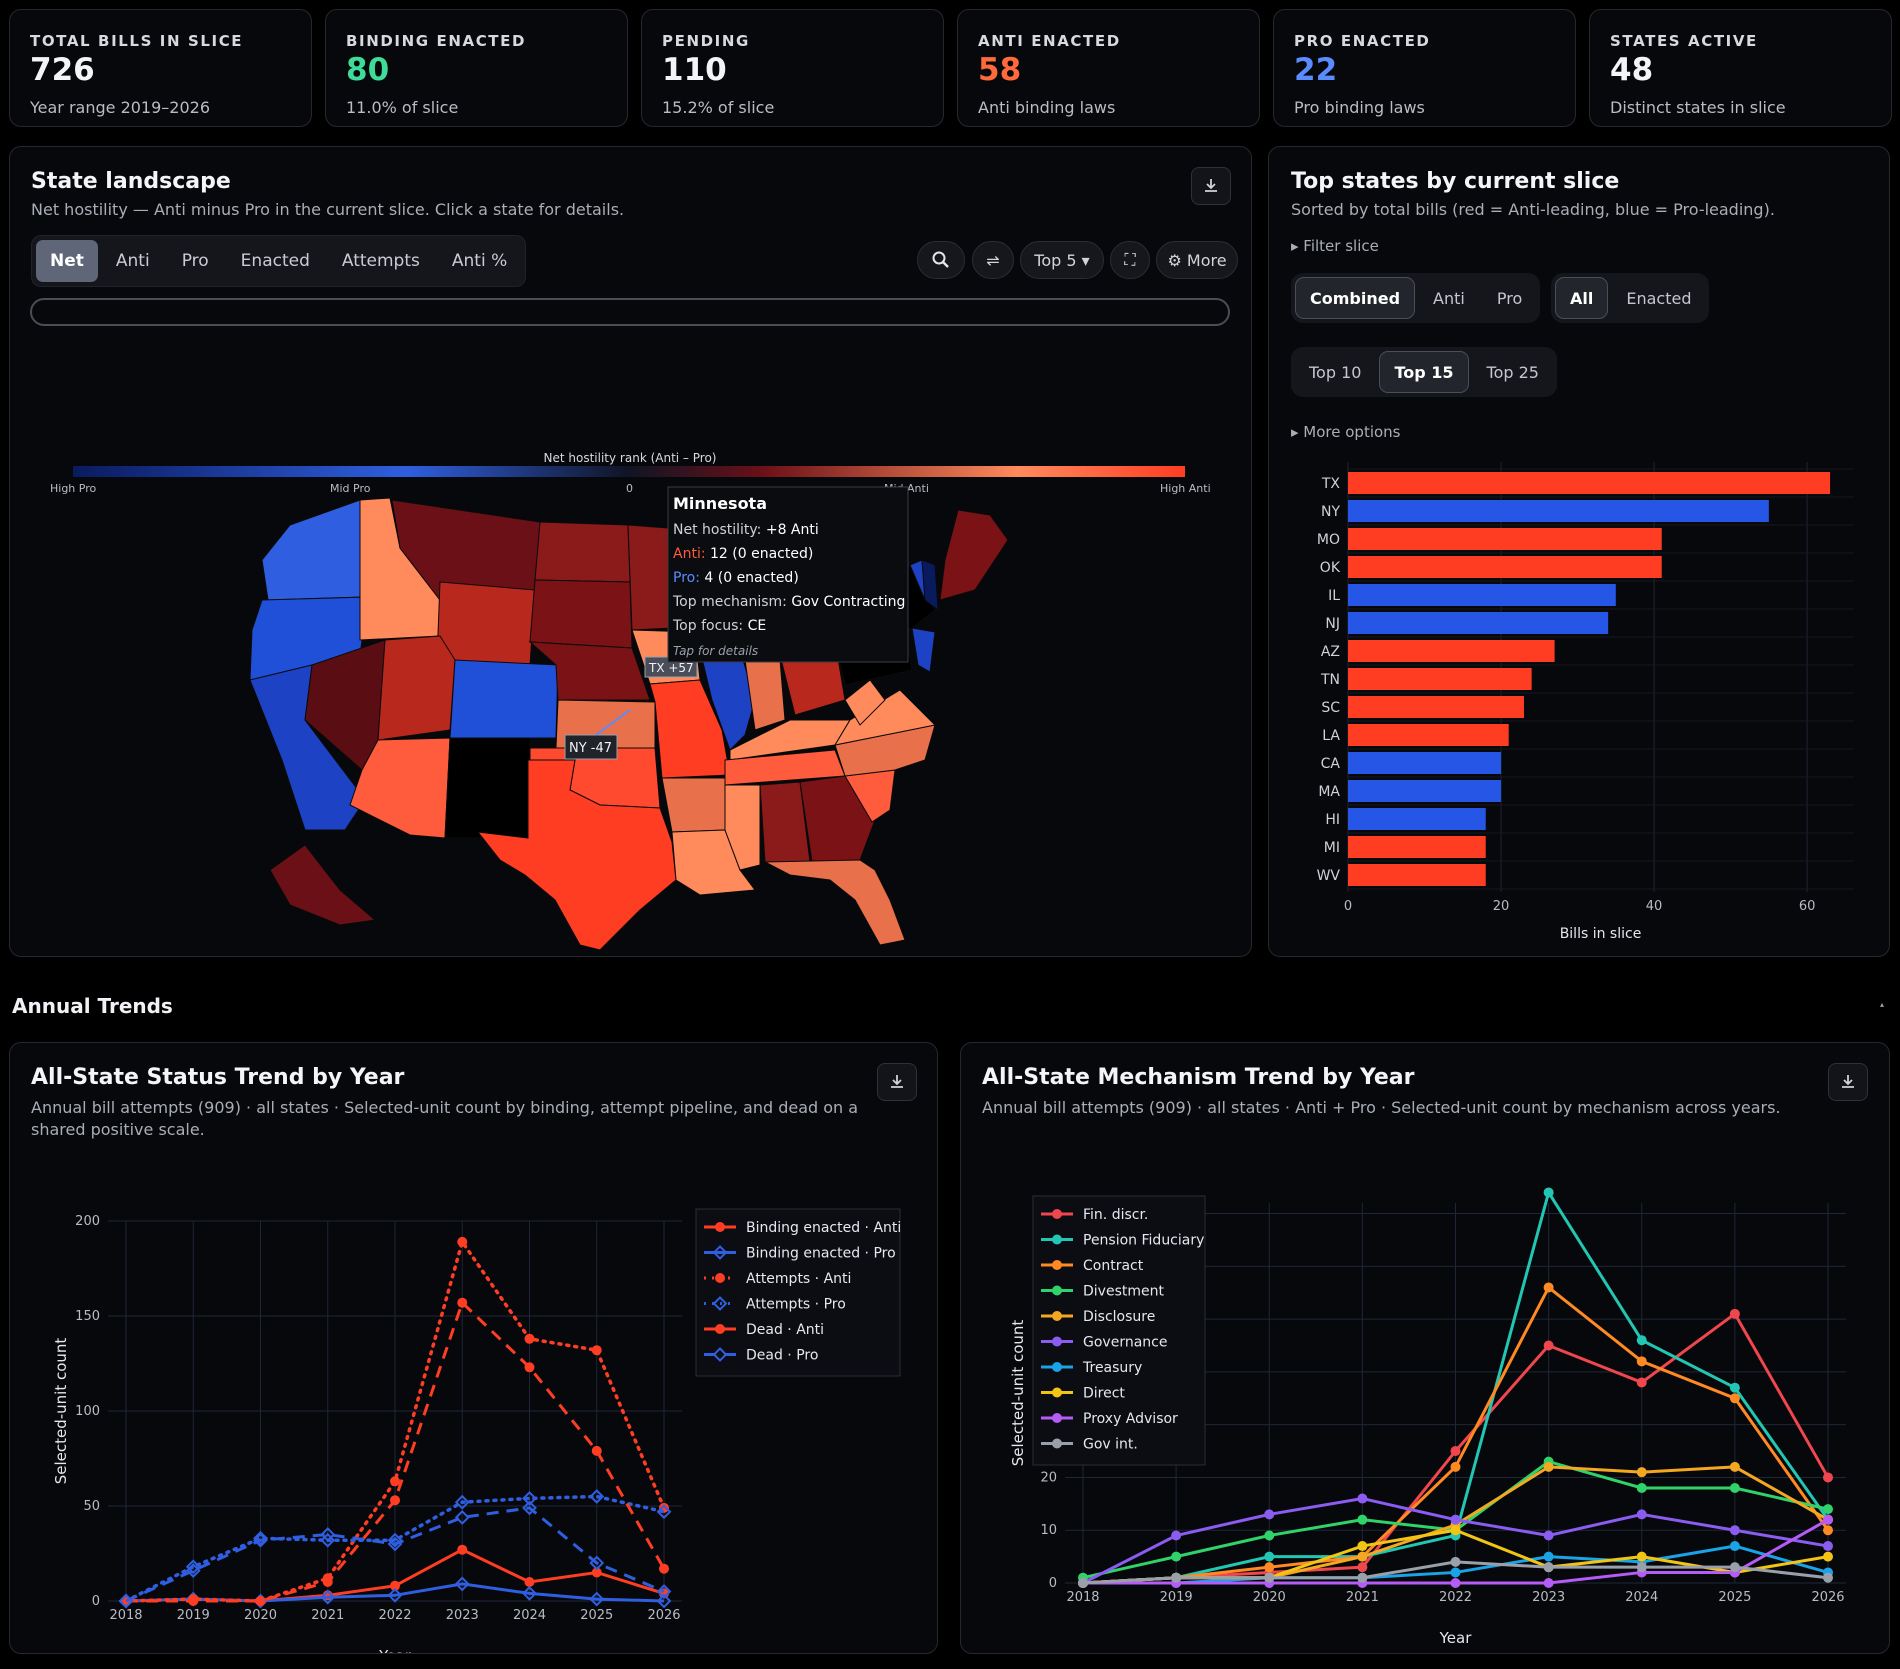 The width and height of the screenshot is (1900, 1669). Describe the element at coordinates (1130, 260) in the screenshot. I see `expand-button: ⛶` at that location.